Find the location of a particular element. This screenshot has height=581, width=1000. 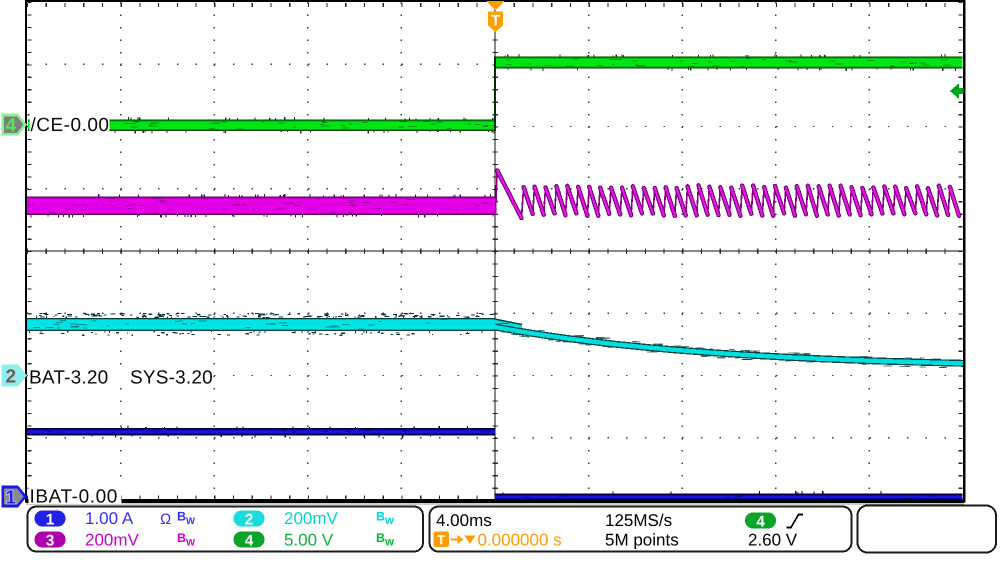

svg-text: 5M points is located at coordinates (642, 540).